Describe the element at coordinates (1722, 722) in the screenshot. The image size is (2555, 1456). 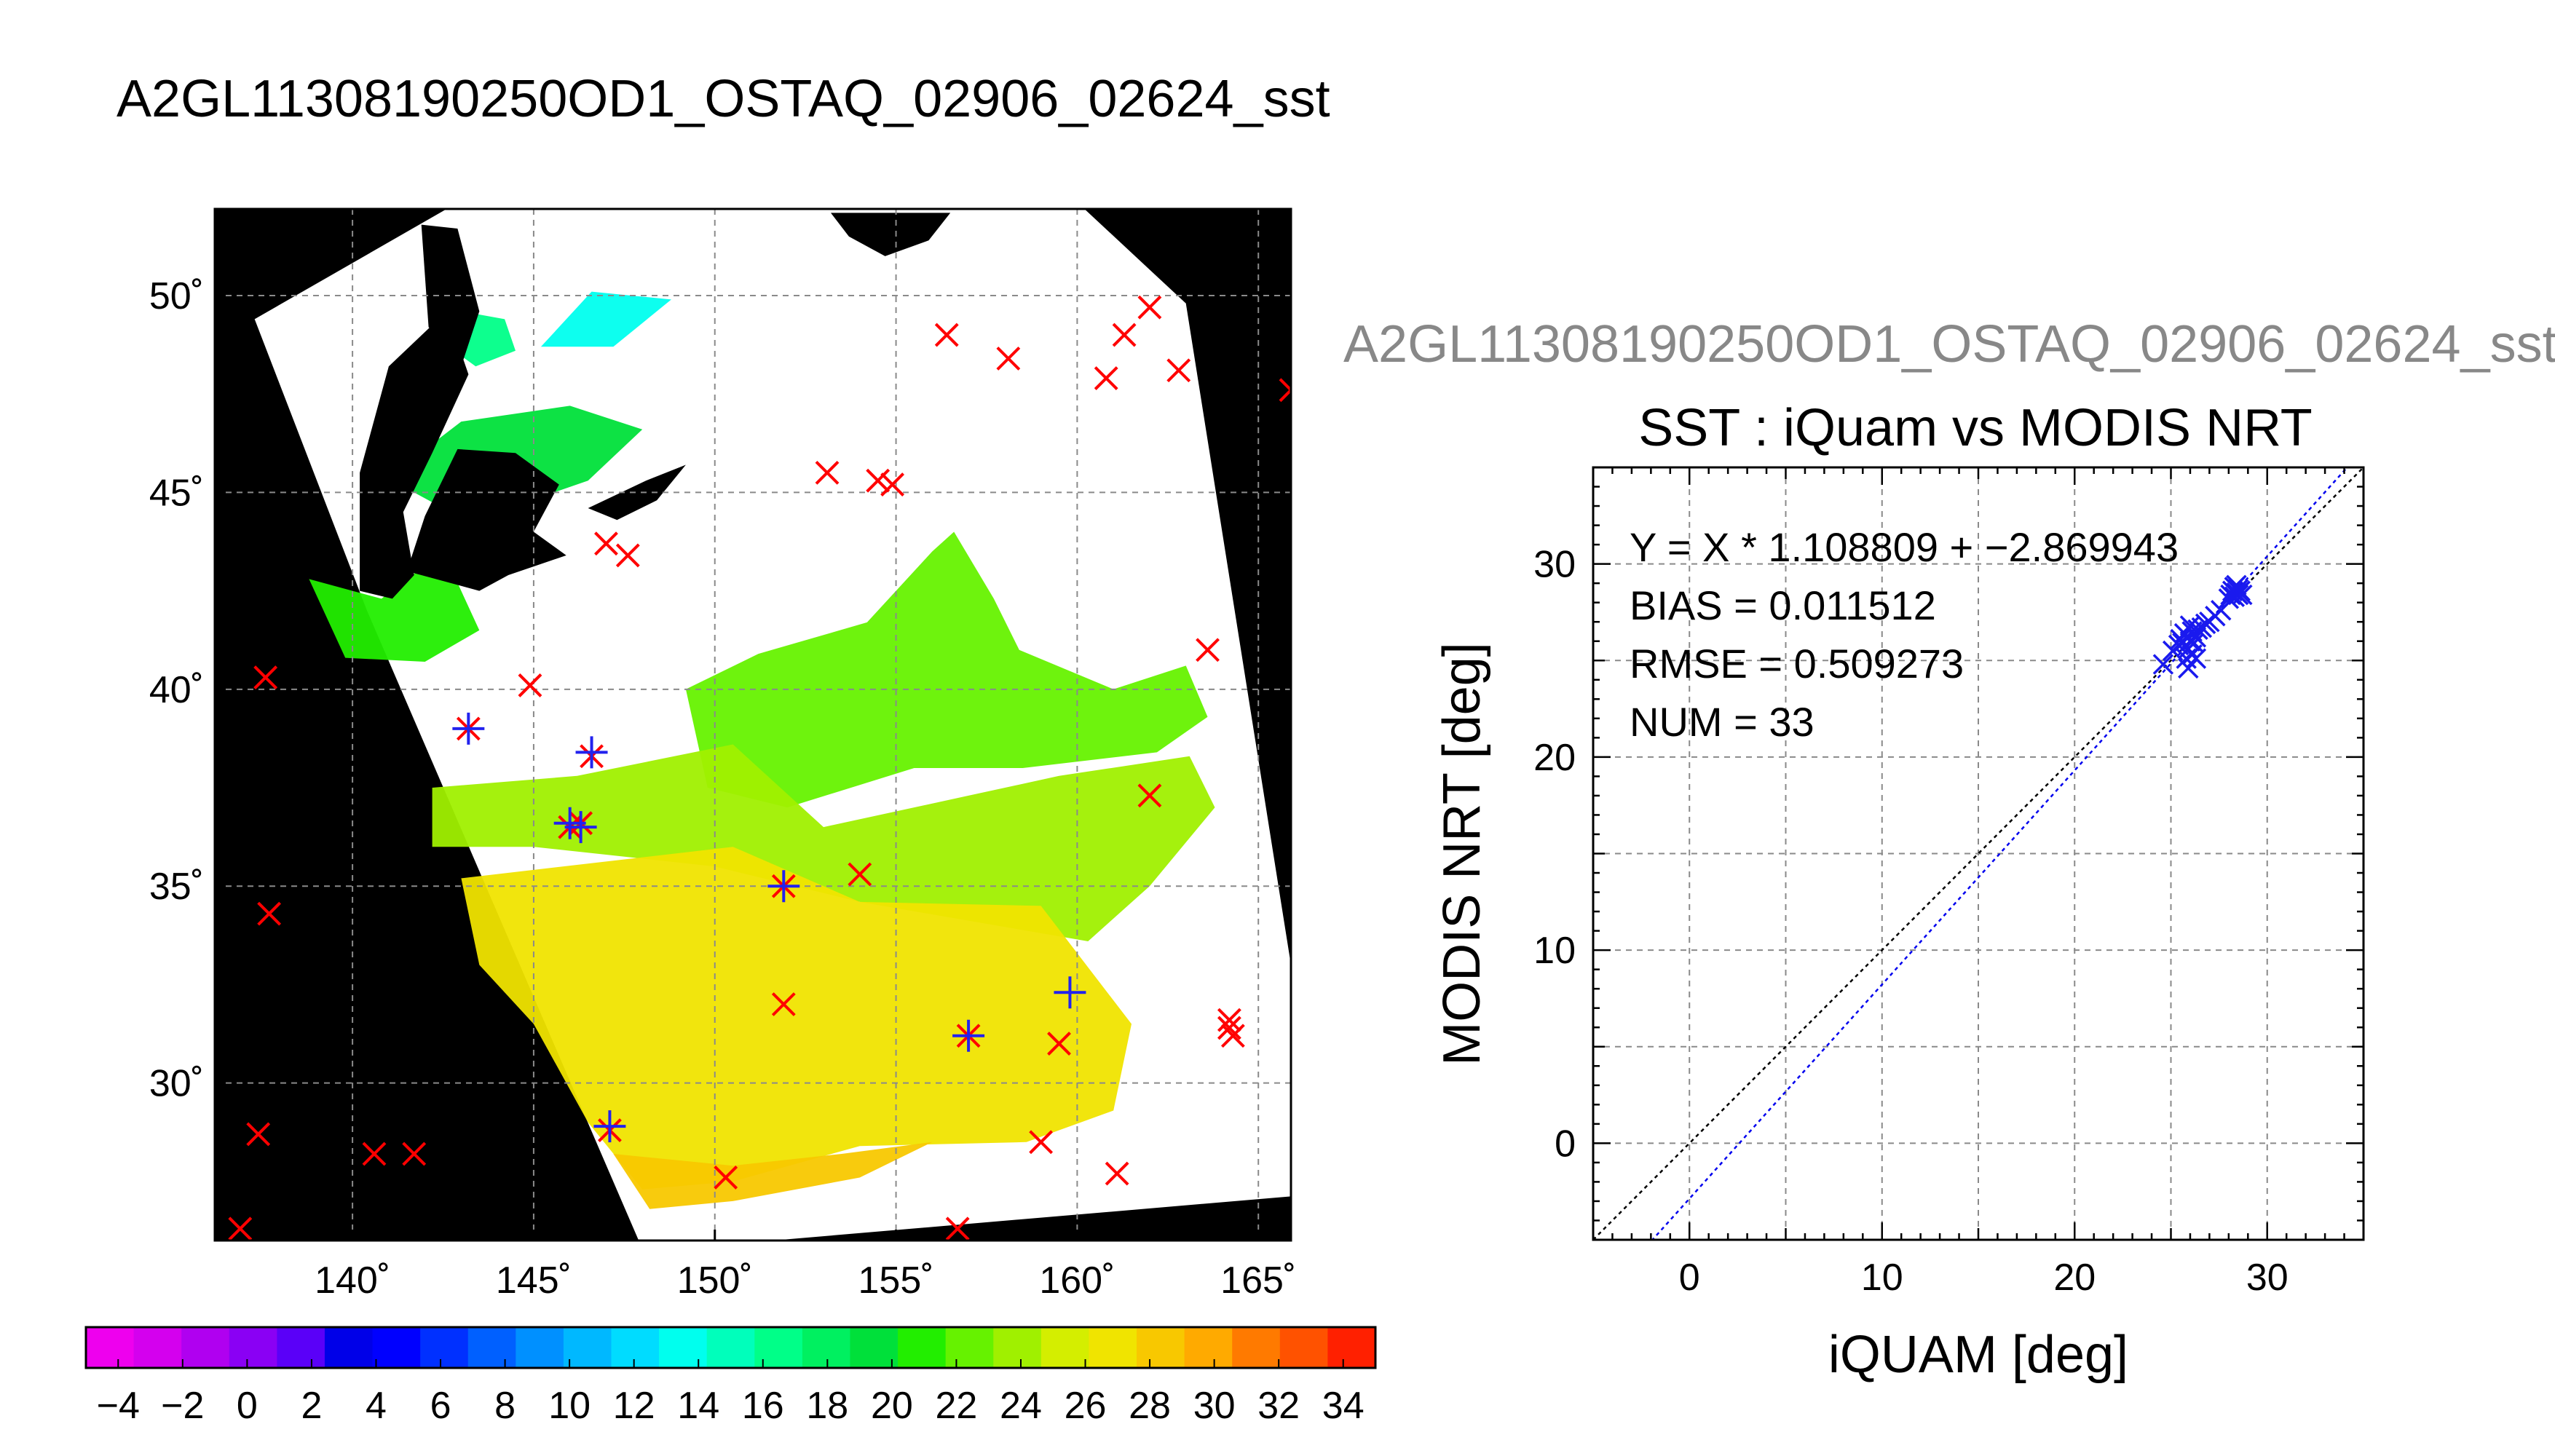
I see `scatter-annotation: NUM = 33` at that location.